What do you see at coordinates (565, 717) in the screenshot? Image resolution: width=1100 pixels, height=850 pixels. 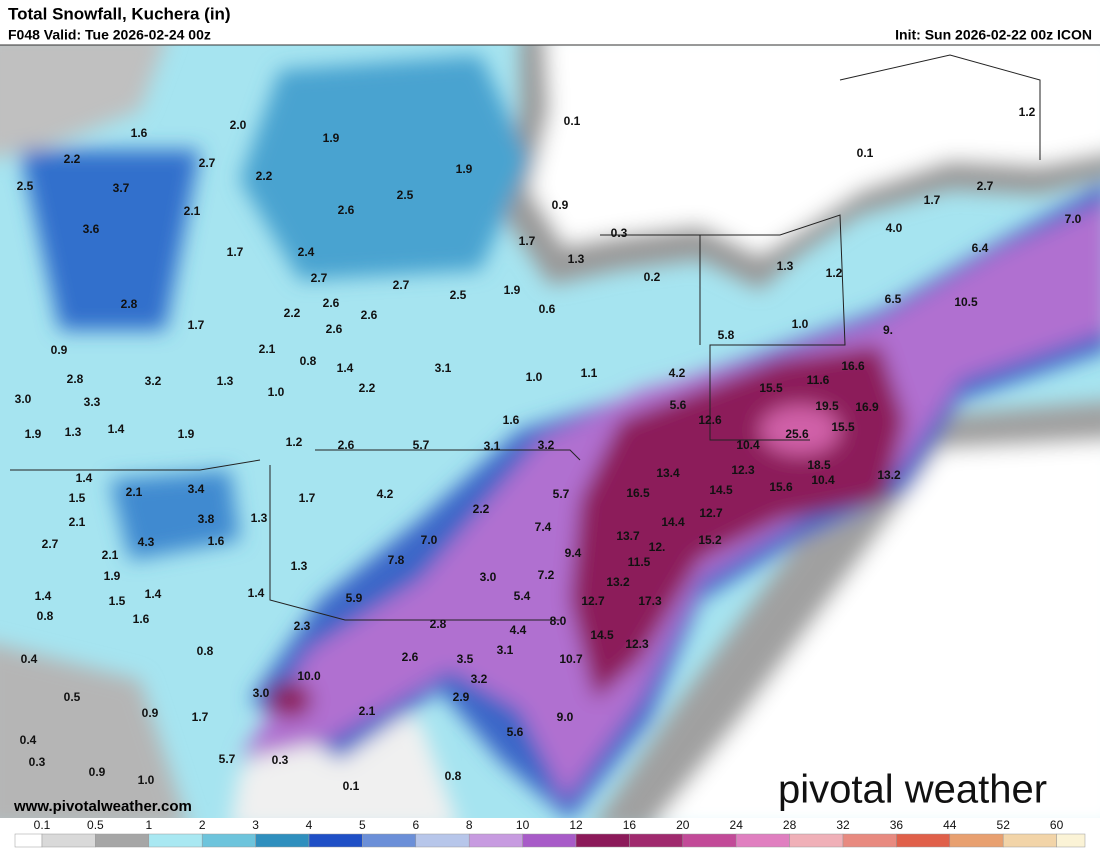 I see `snowfall-label: 9.0` at bounding box center [565, 717].